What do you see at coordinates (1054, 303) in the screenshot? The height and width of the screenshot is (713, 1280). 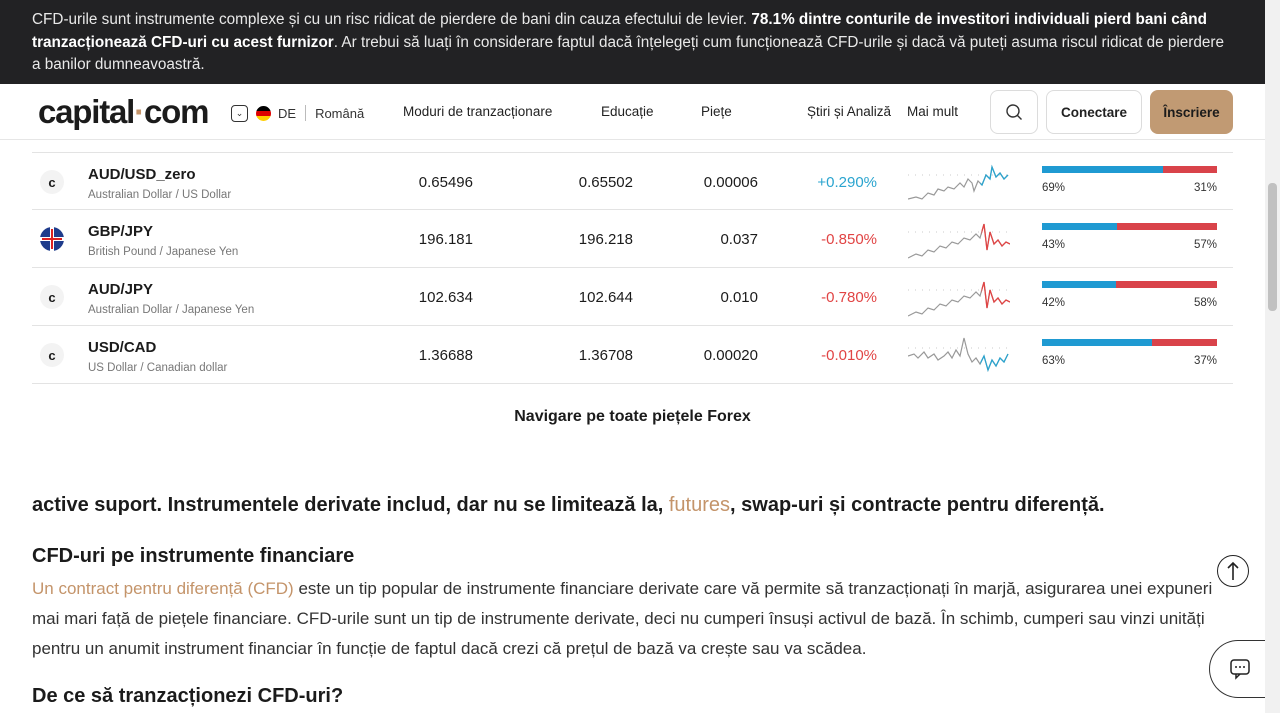 I see `buy-sentiment-label: 42%` at bounding box center [1054, 303].